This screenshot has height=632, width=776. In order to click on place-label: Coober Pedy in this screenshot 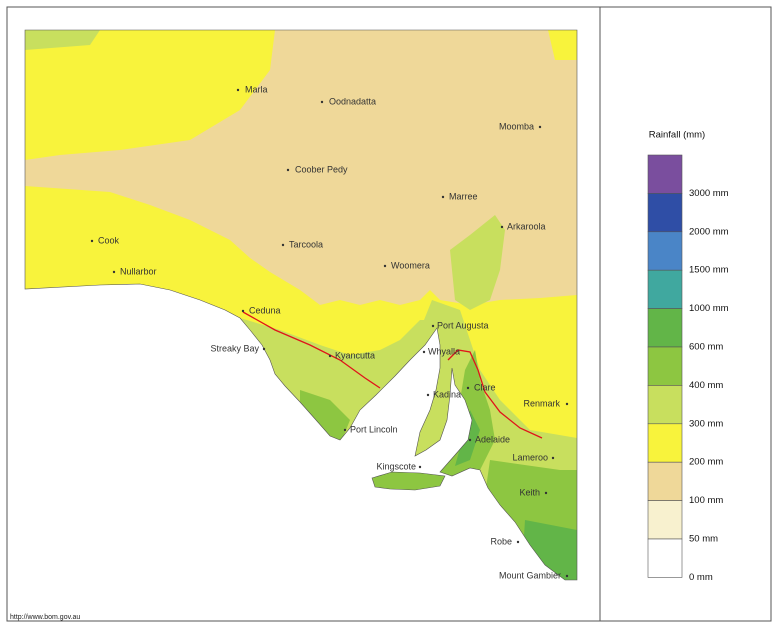, I will do `click(321, 169)`.